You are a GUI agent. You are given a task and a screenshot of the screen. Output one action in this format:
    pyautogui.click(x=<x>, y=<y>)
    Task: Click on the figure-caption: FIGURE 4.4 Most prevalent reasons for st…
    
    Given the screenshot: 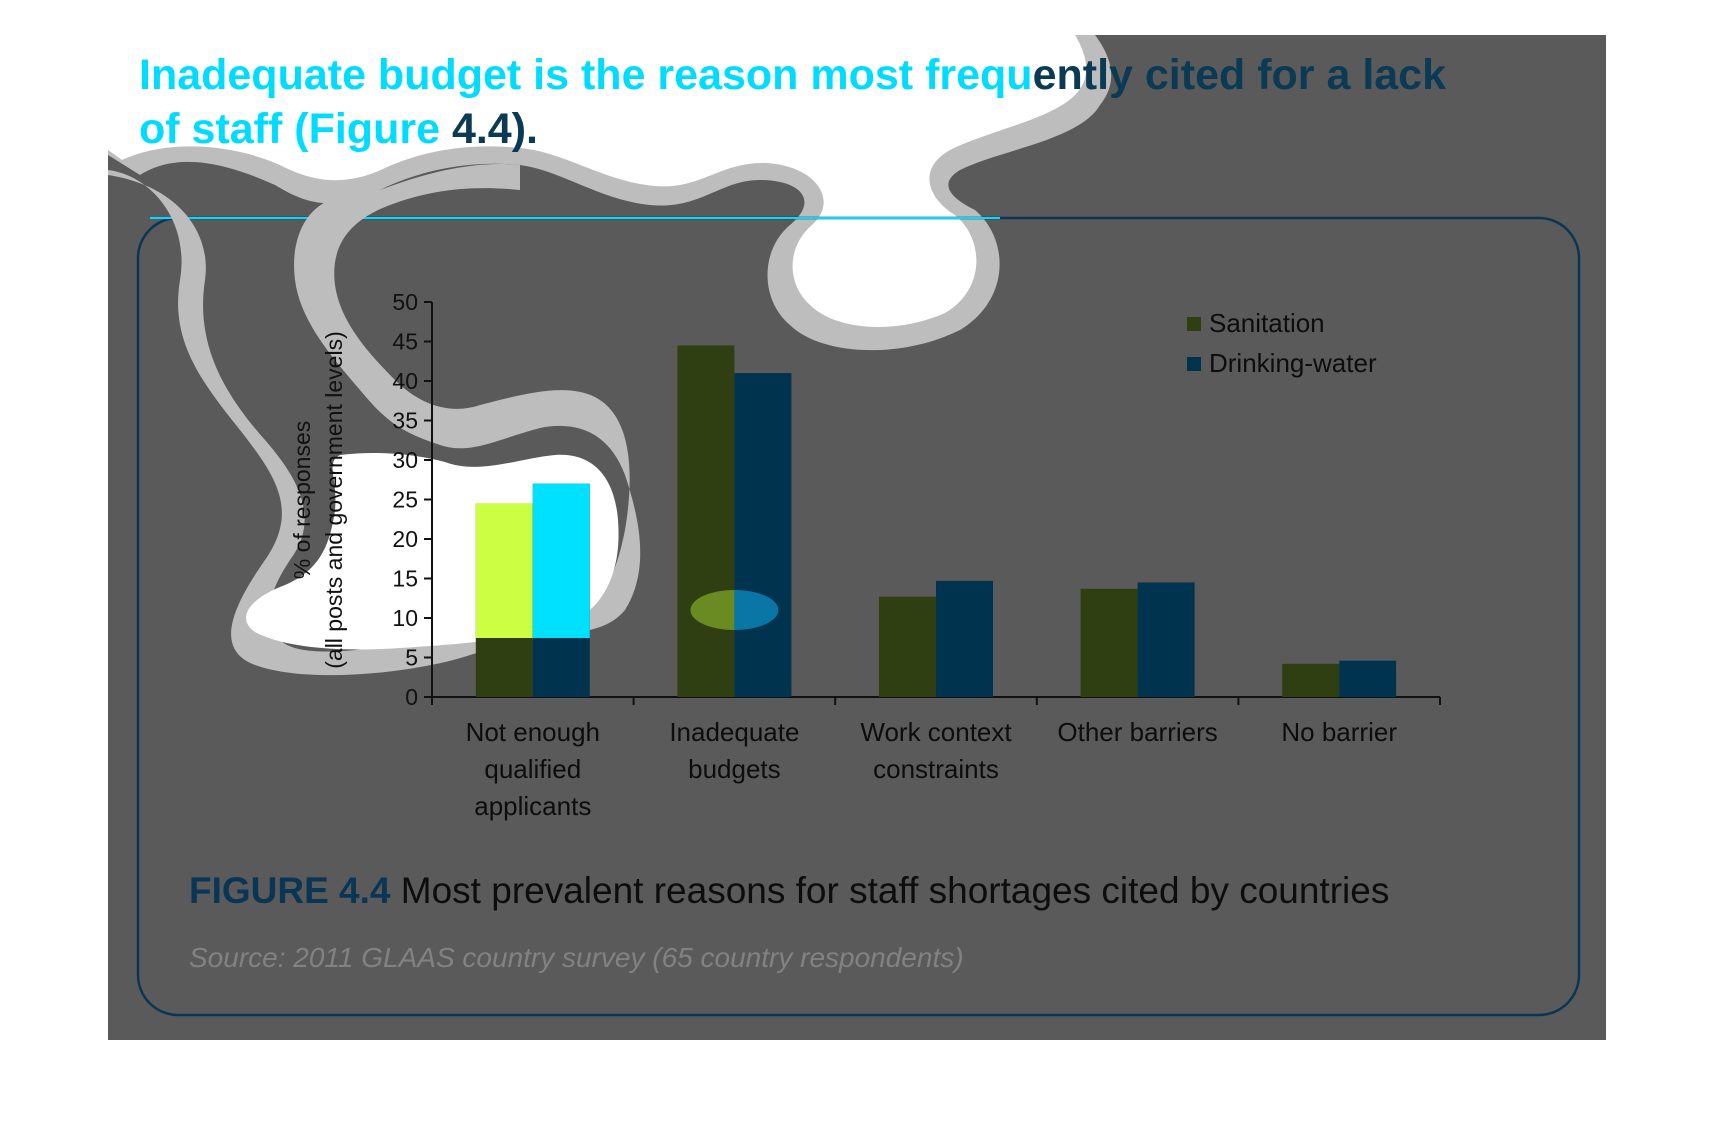 What is the action you would take?
    pyautogui.click(x=789, y=891)
    